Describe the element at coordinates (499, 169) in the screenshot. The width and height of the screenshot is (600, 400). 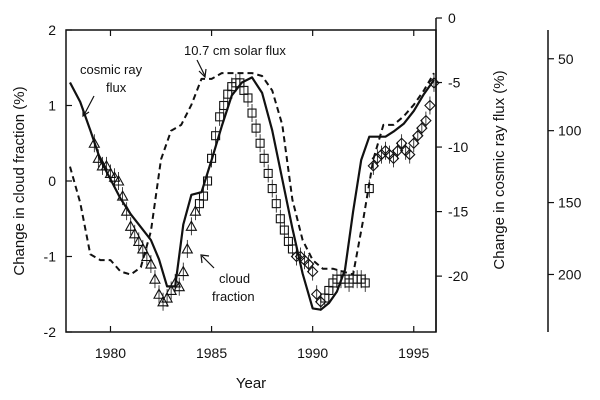
I see `right-axis-1-label: Change in cosmic ray flux (%)` at that location.